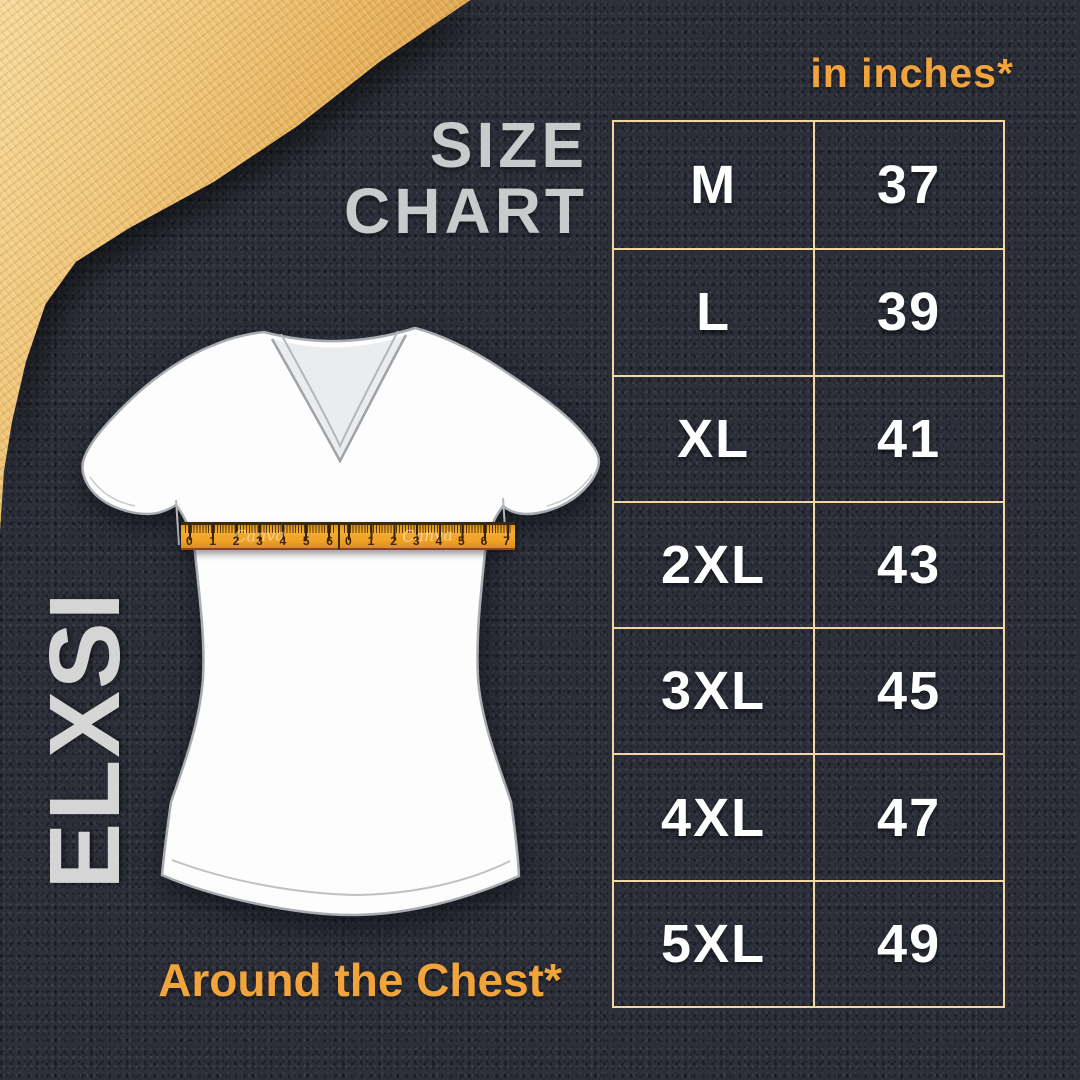 Image resolution: width=1080 pixels, height=1080 pixels. Describe the element at coordinates (360, 980) in the screenshot. I see `measurement-note: Around the Chest*` at that location.